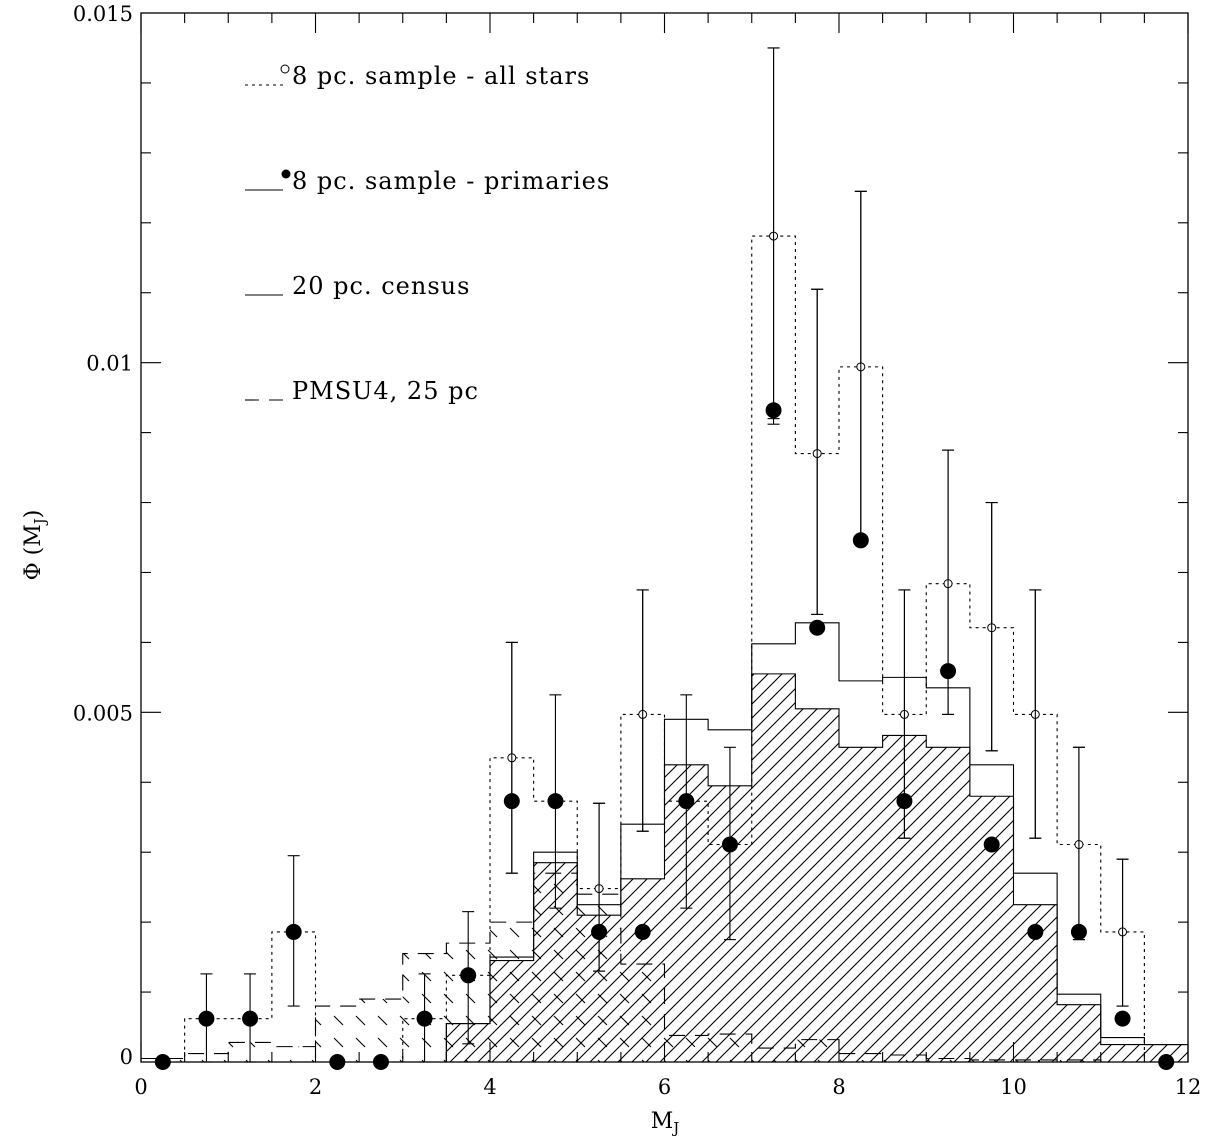 The image size is (1212, 1143). I want to click on x-tick-label: 4, so click(489, 1087).